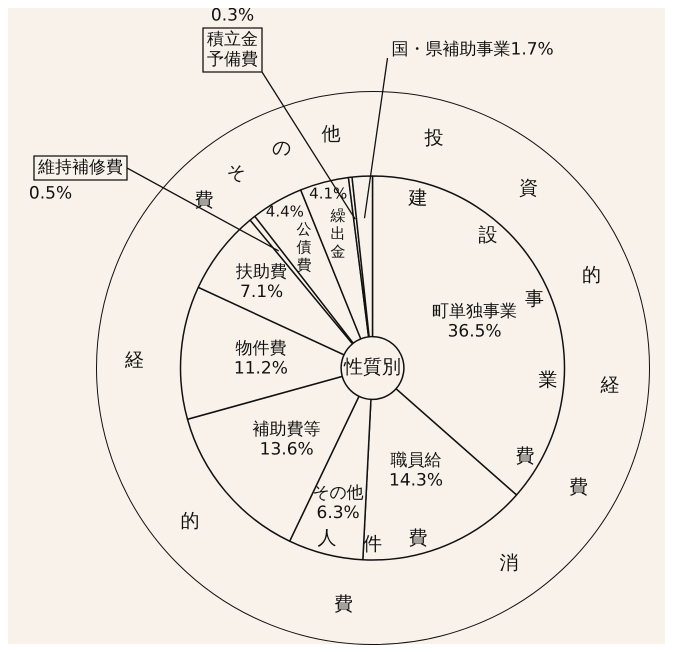  Describe the element at coordinates (304, 247) in the screenshot. I see `slice-label: 公債費` at that location.